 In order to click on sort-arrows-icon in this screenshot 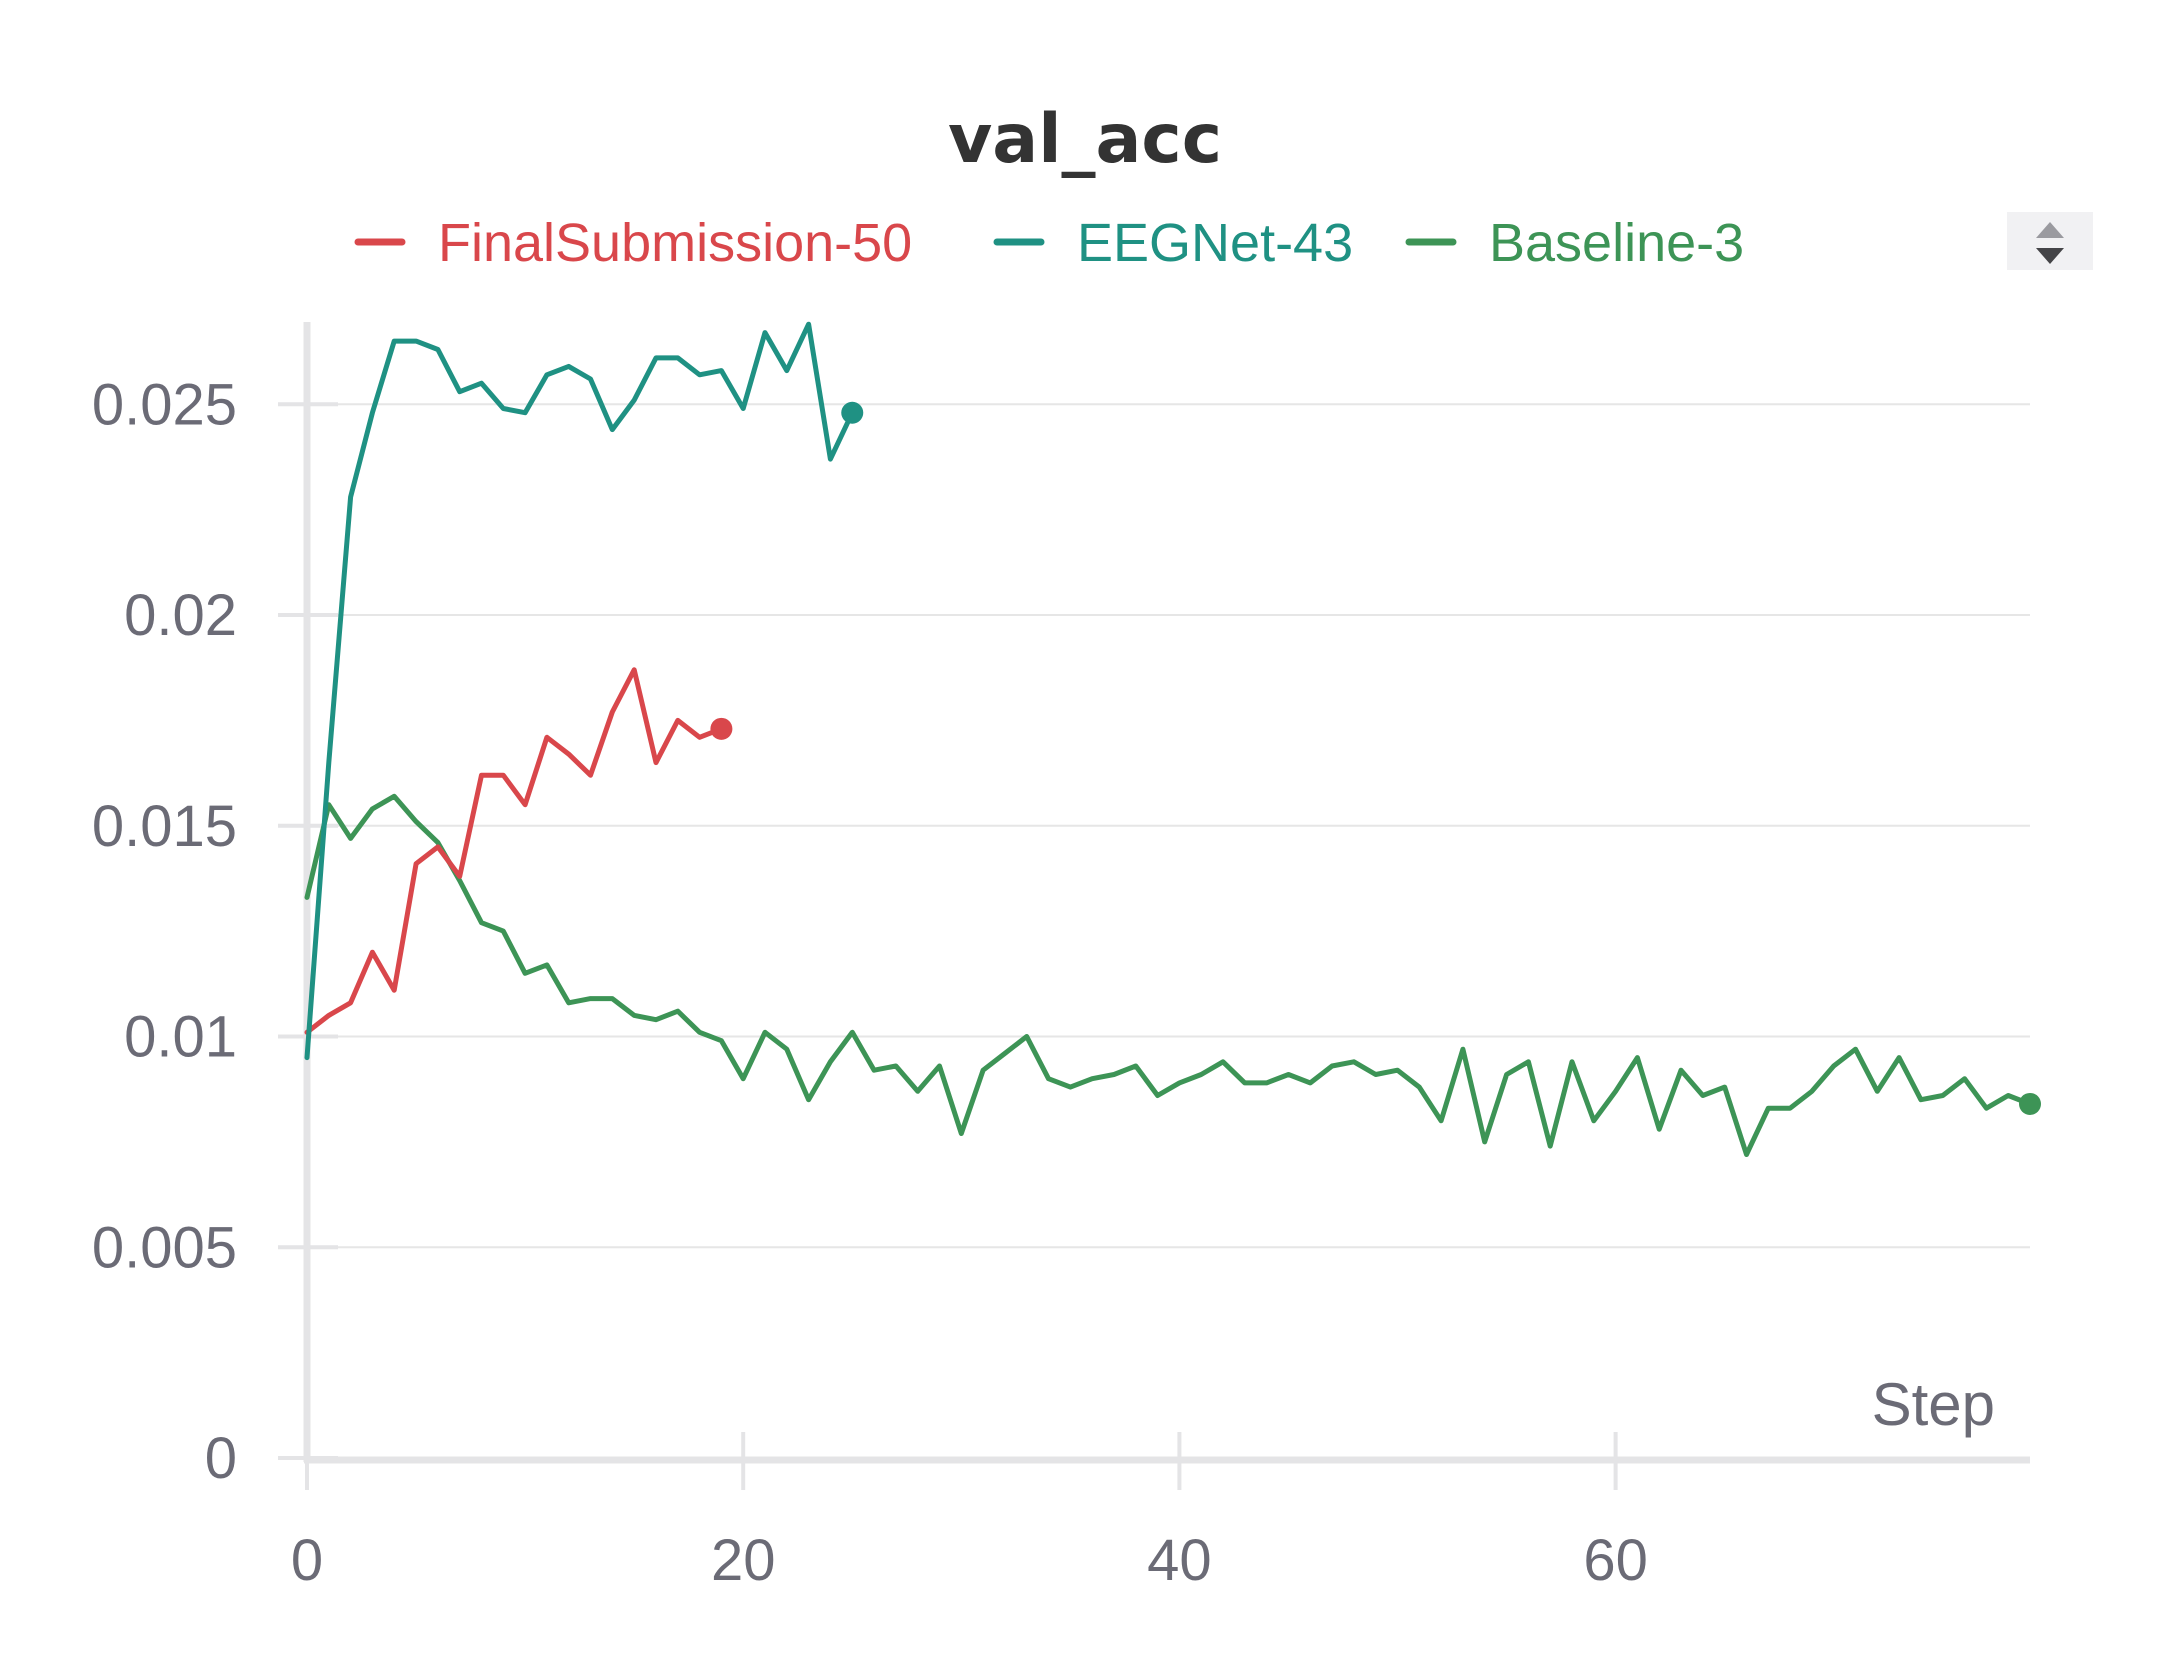, I will do `click(2050, 243)`.